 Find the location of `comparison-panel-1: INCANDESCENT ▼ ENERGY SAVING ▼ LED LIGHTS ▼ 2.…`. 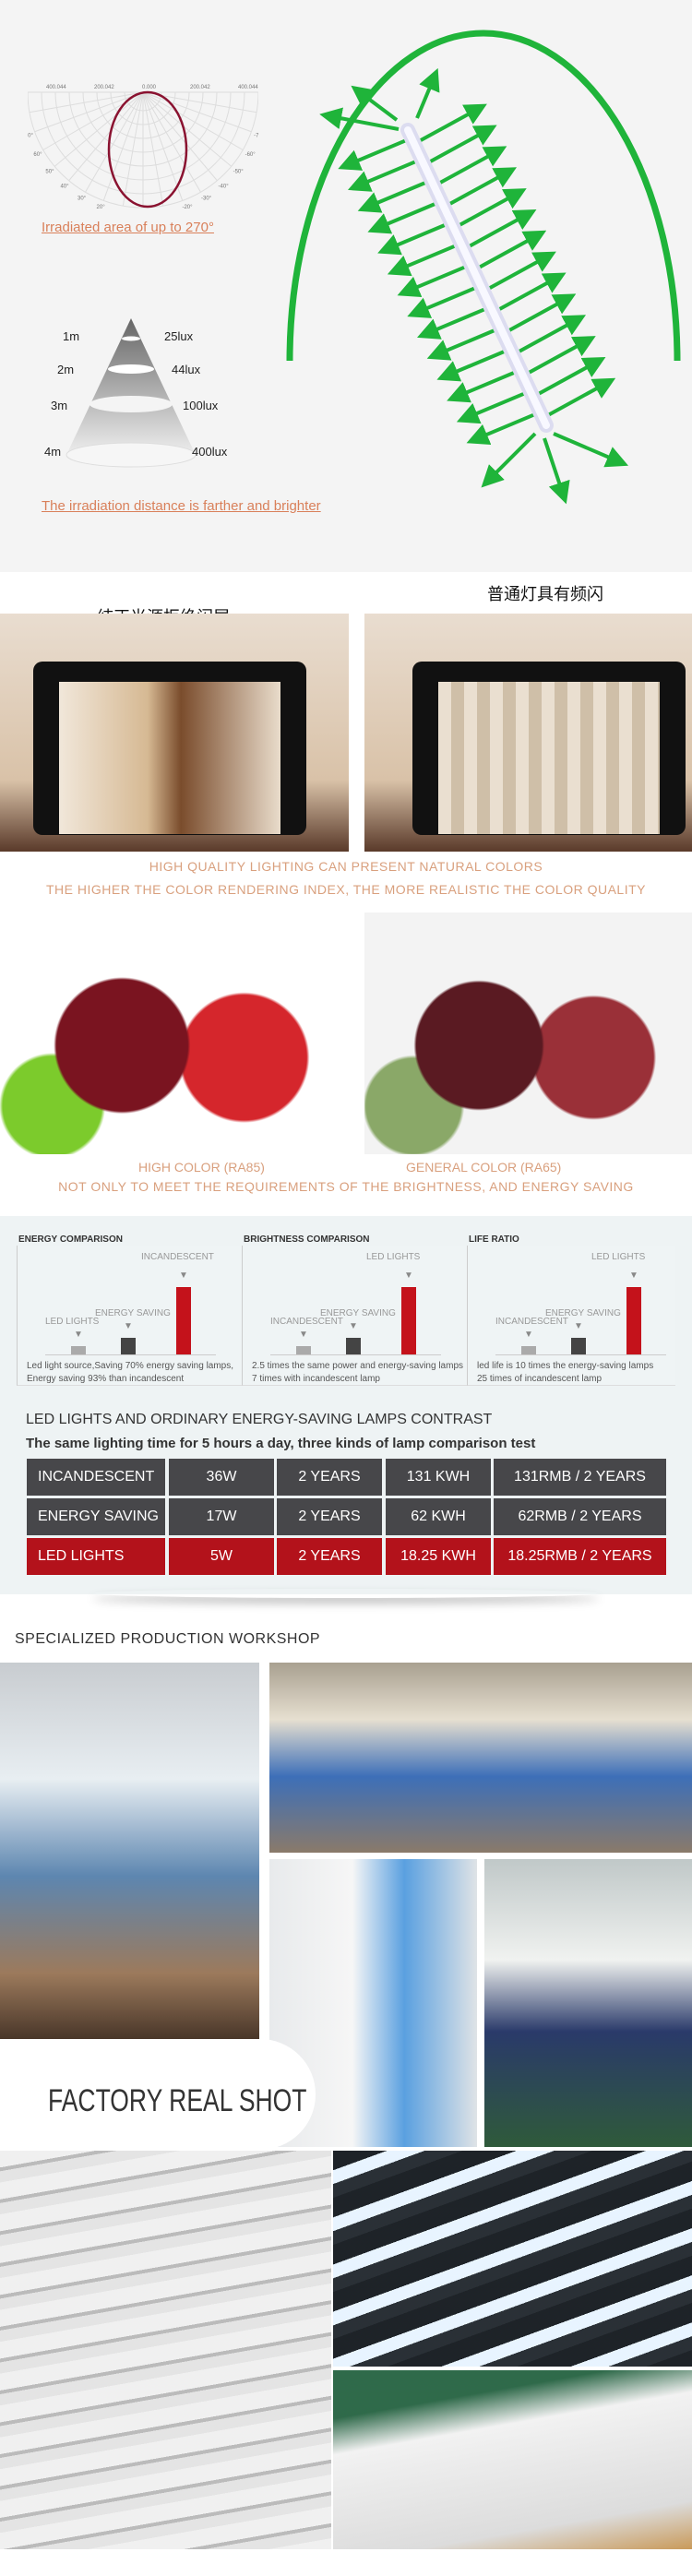

comparison-panel-1: INCANDESCENT ▼ ENERGY SAVING ▼ LED LIGHTS ▼ 2.… is located at coordinates (354, 1316).